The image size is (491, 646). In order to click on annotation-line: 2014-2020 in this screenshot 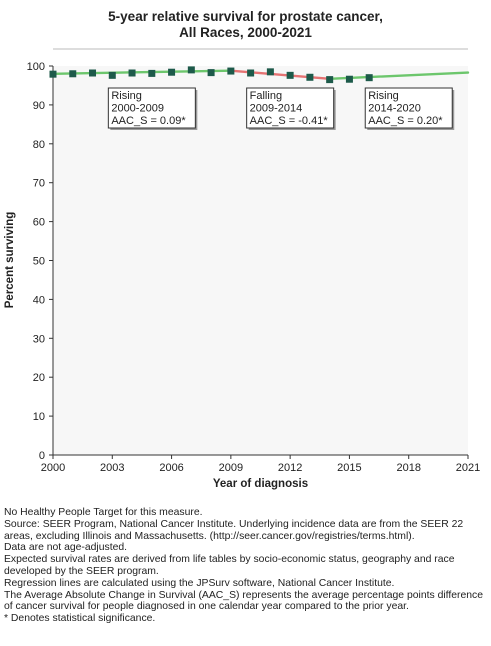, I will do `click(394, 109)`.